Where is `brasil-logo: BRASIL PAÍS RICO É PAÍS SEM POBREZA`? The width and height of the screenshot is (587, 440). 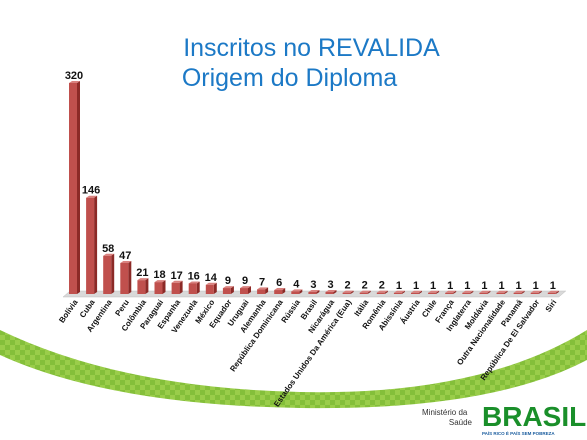
brasil-logo: BRASIL PAÍS RICO É PAÍS SEM POBREZA is located at coordinates (534, 420).